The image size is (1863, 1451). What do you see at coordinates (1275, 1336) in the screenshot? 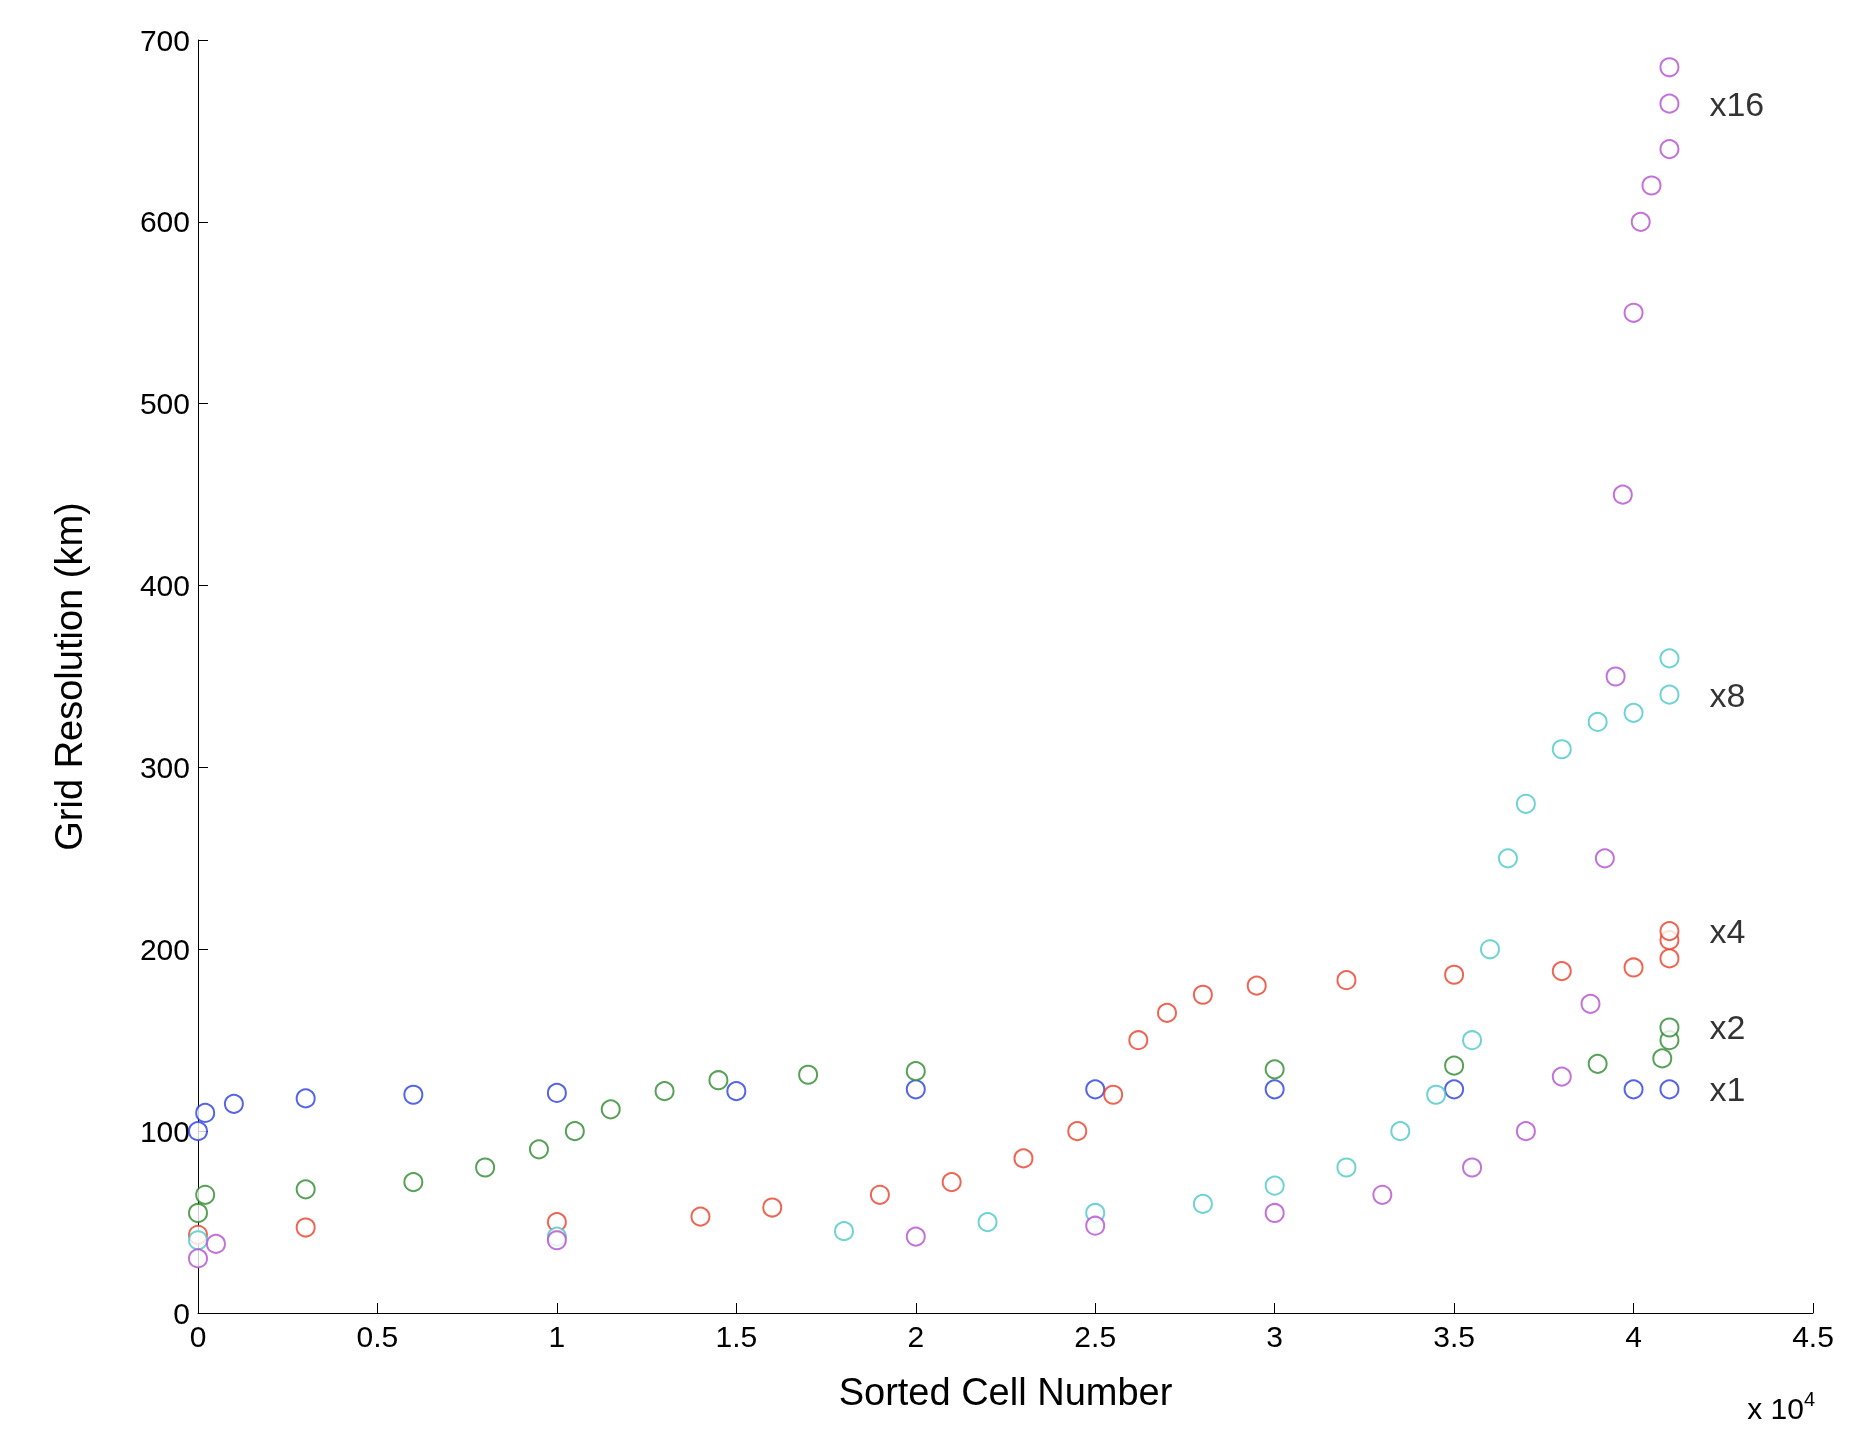
I see `x-tick-label: 3` at bounding box center [1275, 1336].